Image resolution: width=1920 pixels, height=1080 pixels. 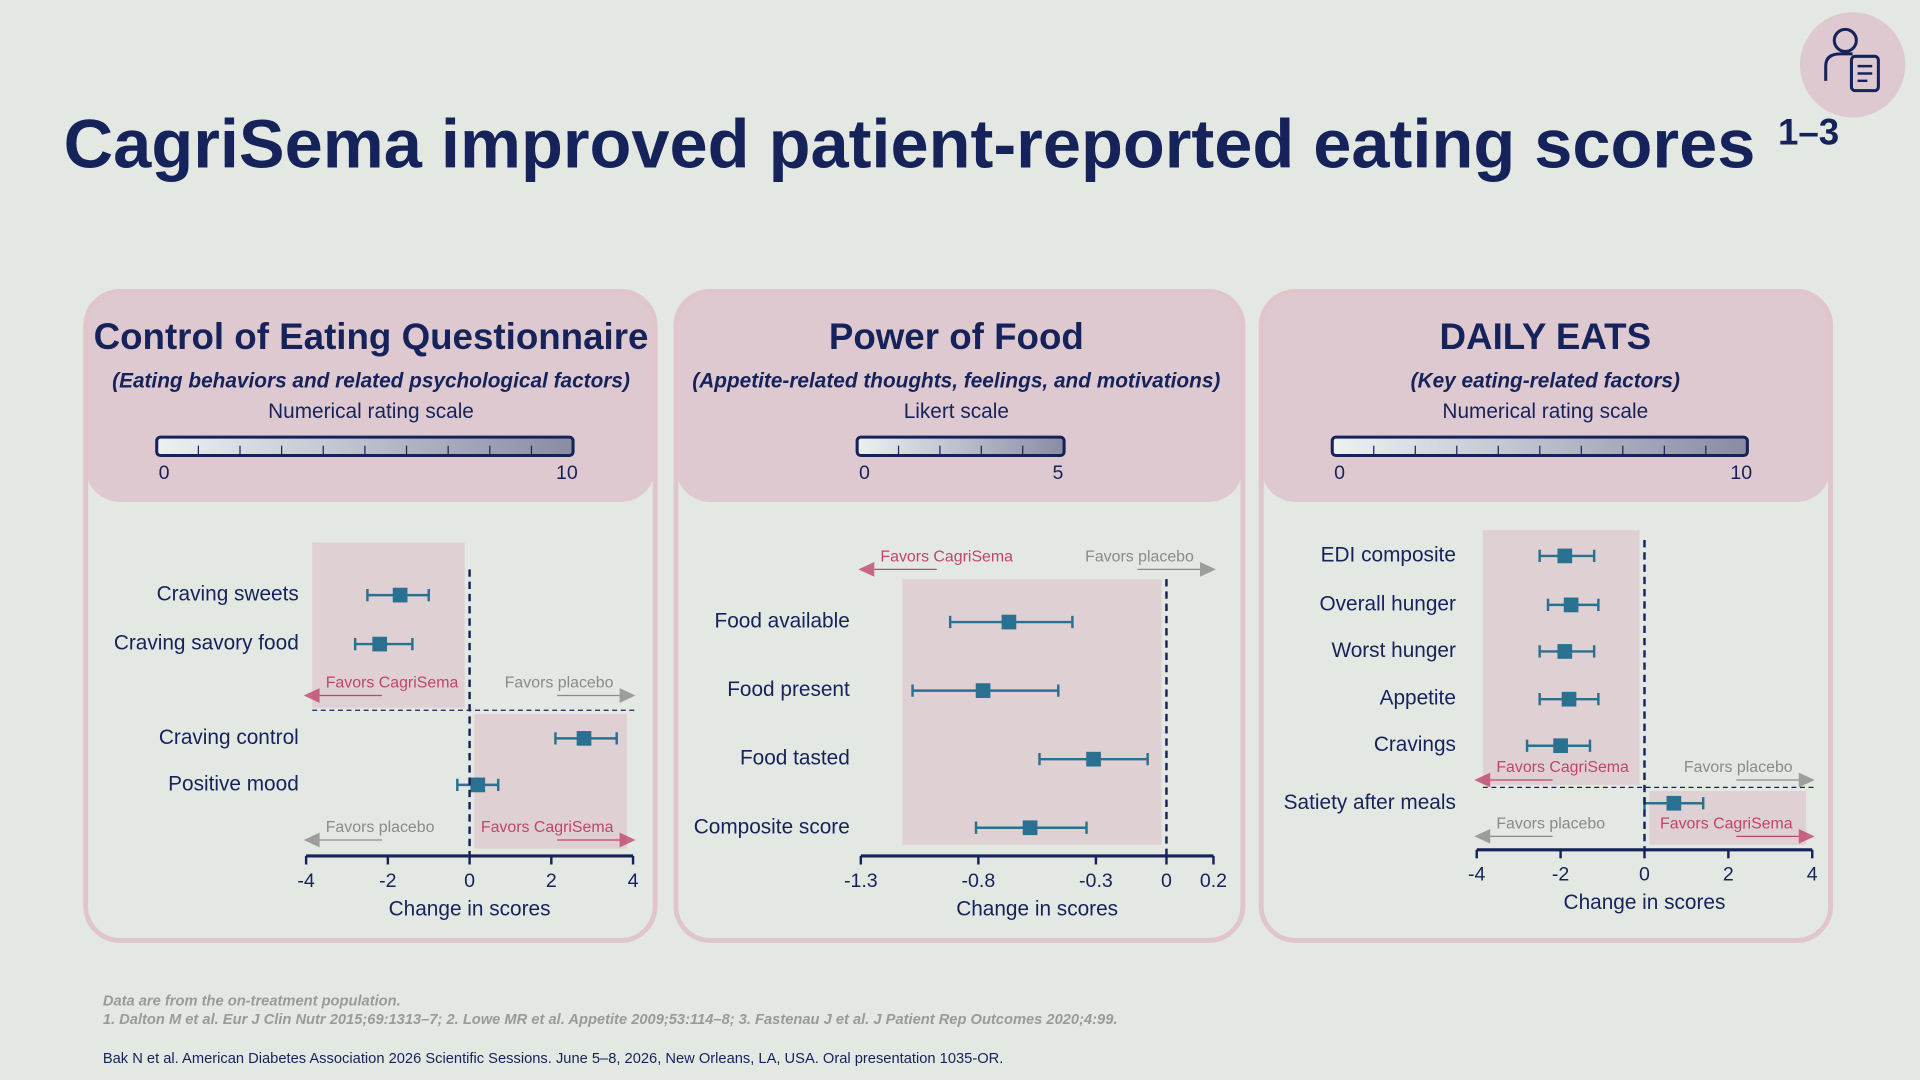 I want to click on scale-label: Likert scale, so click(x=956, y=411).